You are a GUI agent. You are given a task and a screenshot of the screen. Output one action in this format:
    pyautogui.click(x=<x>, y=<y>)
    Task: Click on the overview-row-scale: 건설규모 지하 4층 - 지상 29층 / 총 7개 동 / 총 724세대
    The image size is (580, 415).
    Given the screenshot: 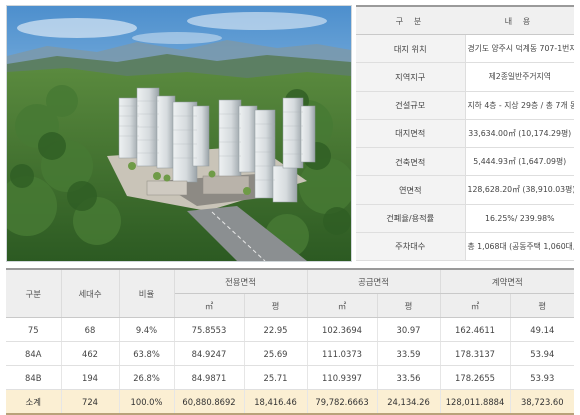 What is the action you would take?
    pyautogui.click(x=465, y=105)
    